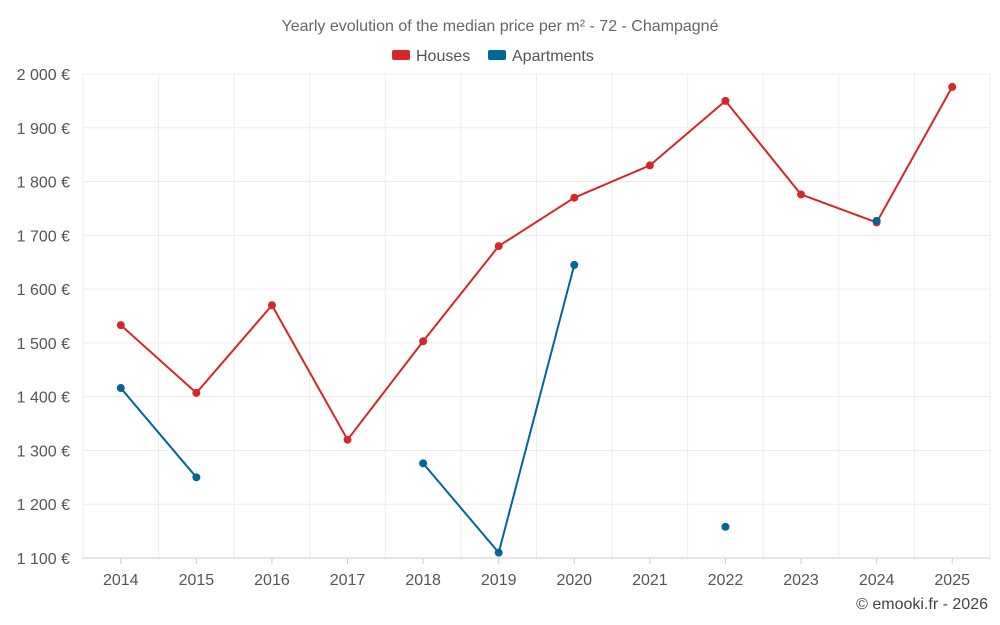  Describe the element at coordinates (922, 604) in the screenshot. I see `credit: © emooki.fr - 2026` at that location.